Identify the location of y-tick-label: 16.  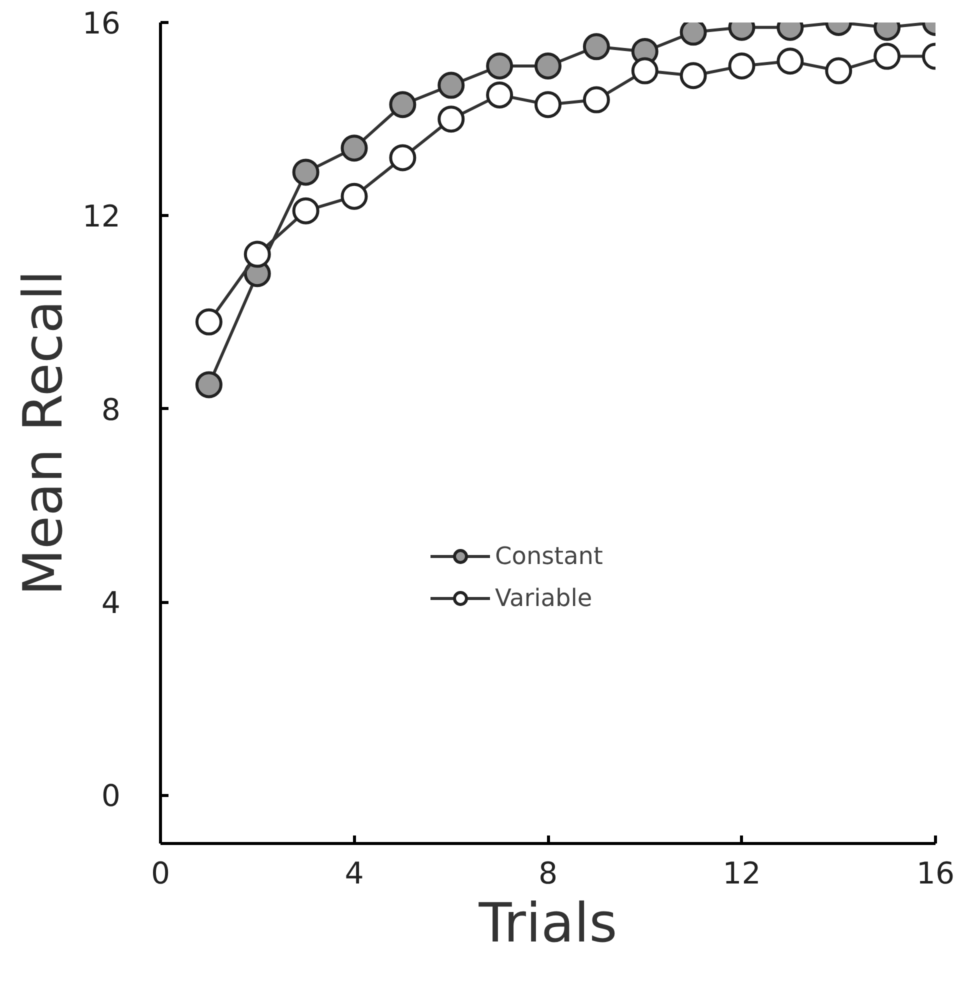
(101, 24).